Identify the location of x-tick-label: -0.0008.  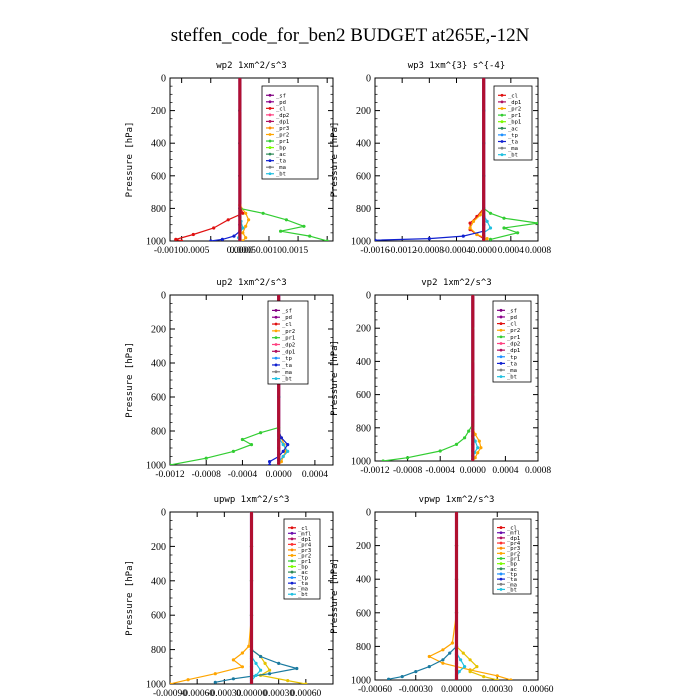
(430, 251).